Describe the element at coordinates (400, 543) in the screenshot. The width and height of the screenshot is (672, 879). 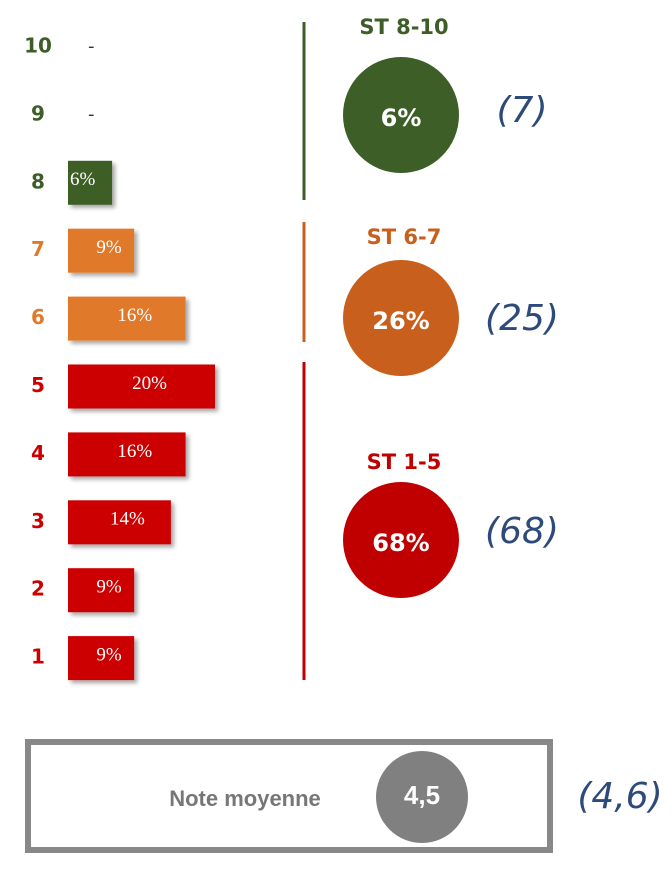
I see `group-value: 68%` at that location.